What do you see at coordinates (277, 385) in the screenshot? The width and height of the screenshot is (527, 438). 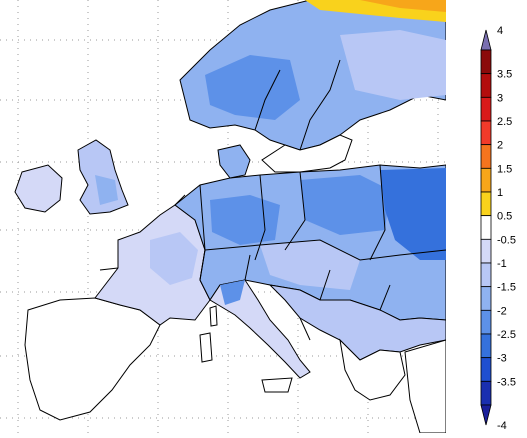 I see `sicily` at bounding box center [277, 385].